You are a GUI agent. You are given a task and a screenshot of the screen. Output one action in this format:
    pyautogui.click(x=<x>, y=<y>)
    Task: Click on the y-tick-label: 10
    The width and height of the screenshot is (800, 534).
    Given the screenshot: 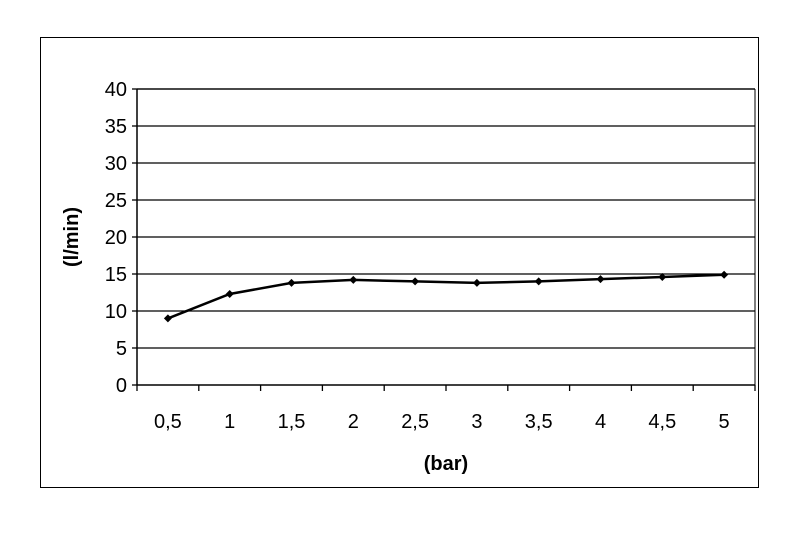 What is the action you would take?
    pyautogui.click(x=116, y=312)
    